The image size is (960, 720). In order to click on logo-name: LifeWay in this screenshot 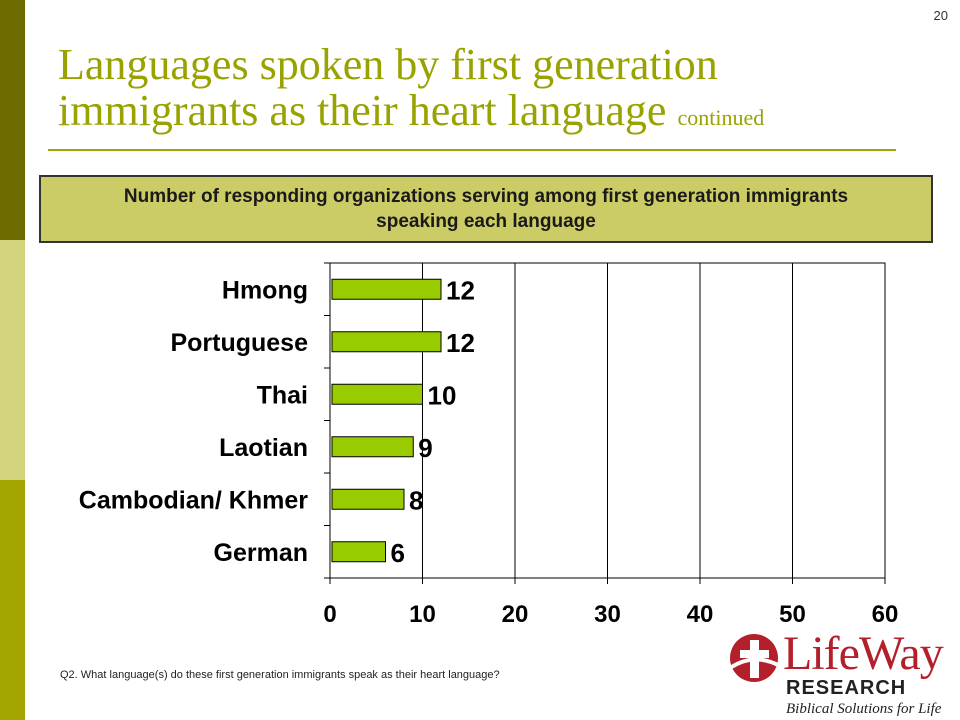, I will do `click(863, 653)`.